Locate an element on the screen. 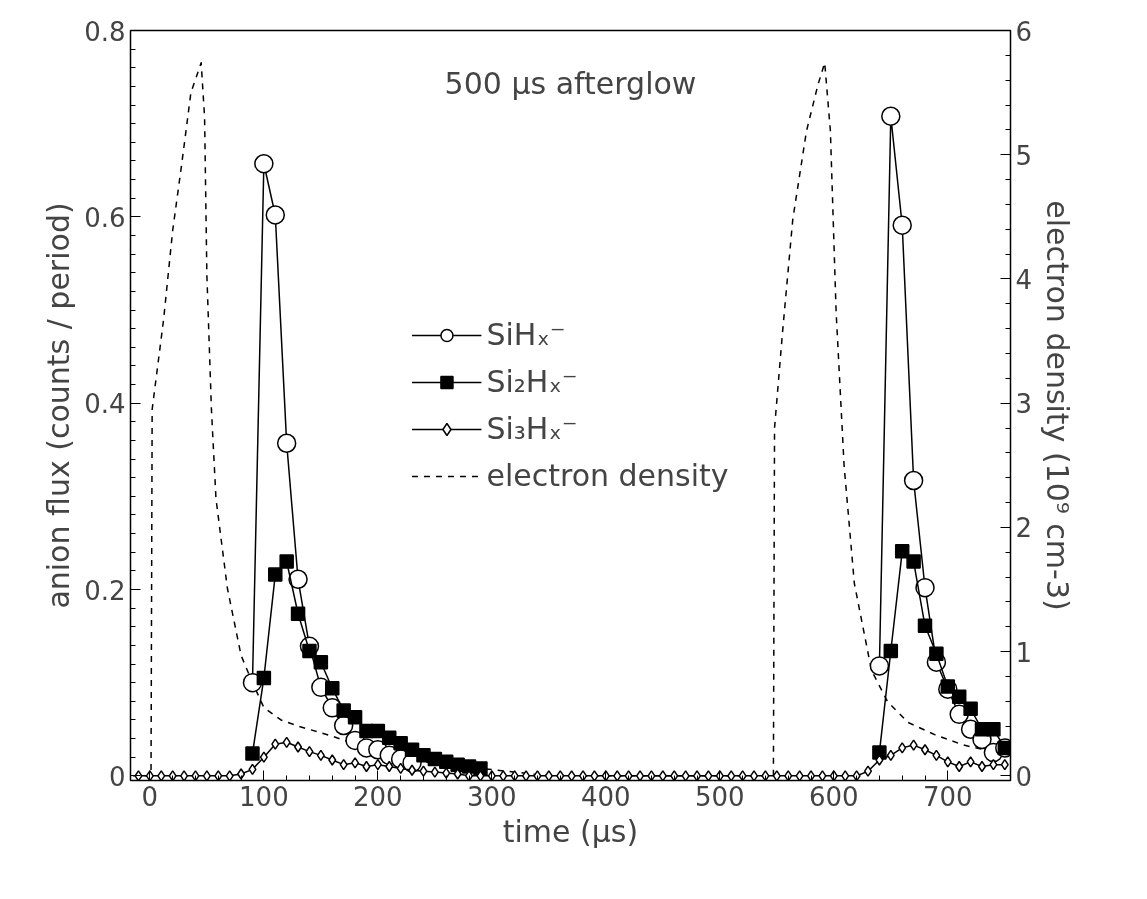 This screenshot has width=1147, height=899. legend-label: SiHₓ⁻ is located at coordinates (526, 334).